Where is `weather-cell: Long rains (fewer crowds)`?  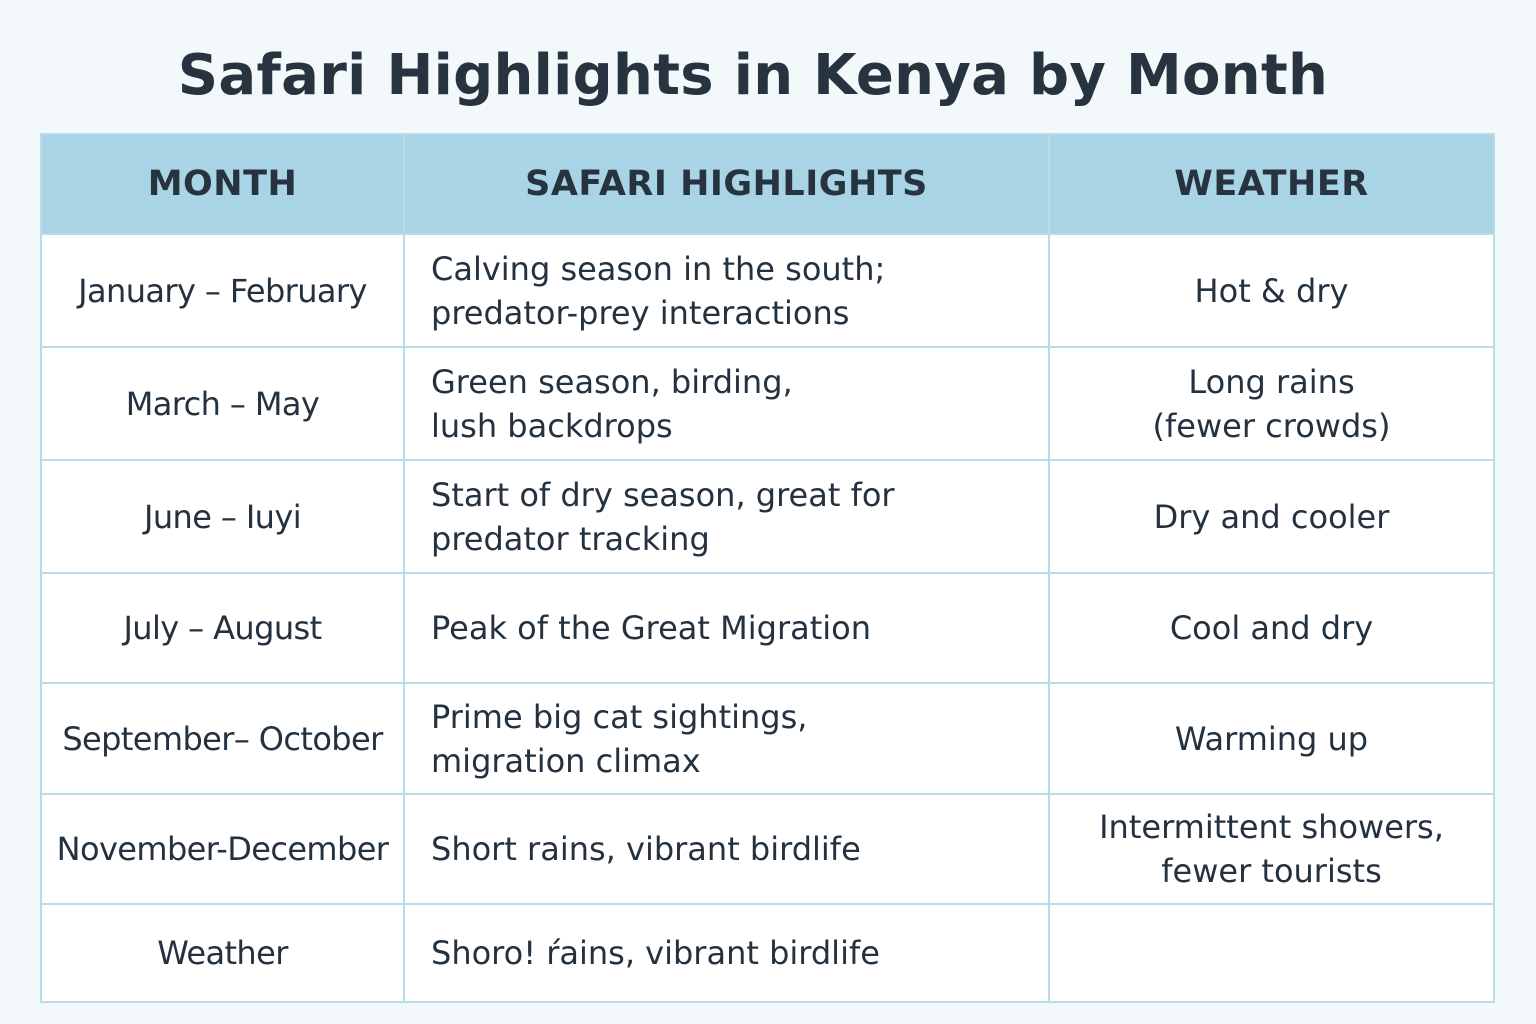
weather-cell: Long rains (fewer crowds) is located at coordinates (1271, 403).